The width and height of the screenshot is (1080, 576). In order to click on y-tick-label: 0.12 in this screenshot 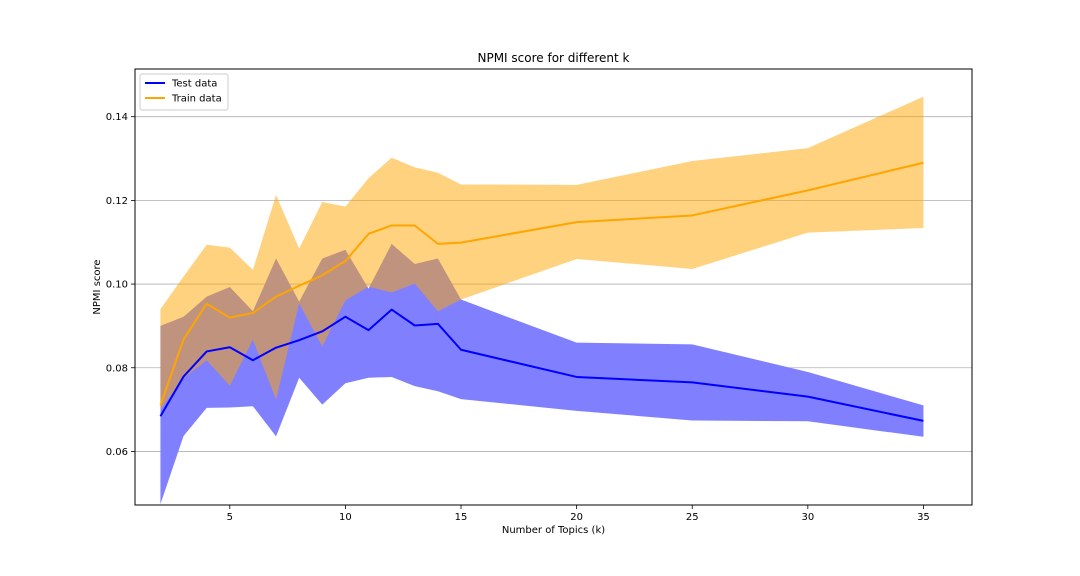, I will do `click(117, 201)`.